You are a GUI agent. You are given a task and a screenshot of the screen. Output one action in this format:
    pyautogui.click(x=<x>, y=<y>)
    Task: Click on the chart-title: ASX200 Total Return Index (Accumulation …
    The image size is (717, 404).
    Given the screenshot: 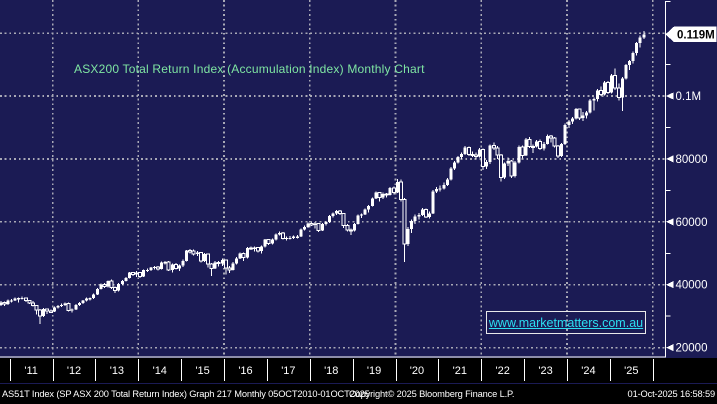 What is the action you would take?
    pyautogui.click(x=249, y=69)
    